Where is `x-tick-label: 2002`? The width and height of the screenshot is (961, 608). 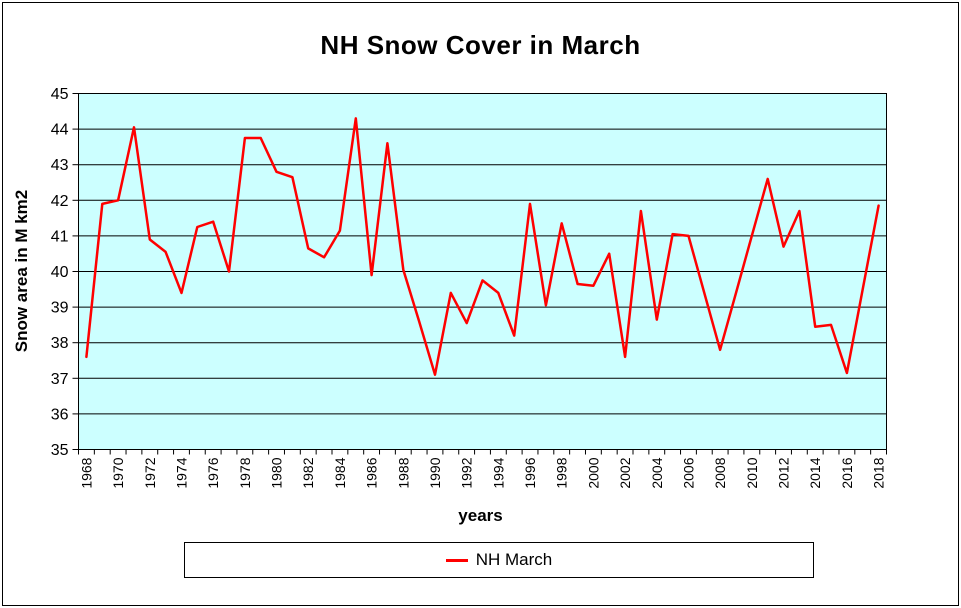 x-tick-label: 2002 is located at coordinates (625, 472).